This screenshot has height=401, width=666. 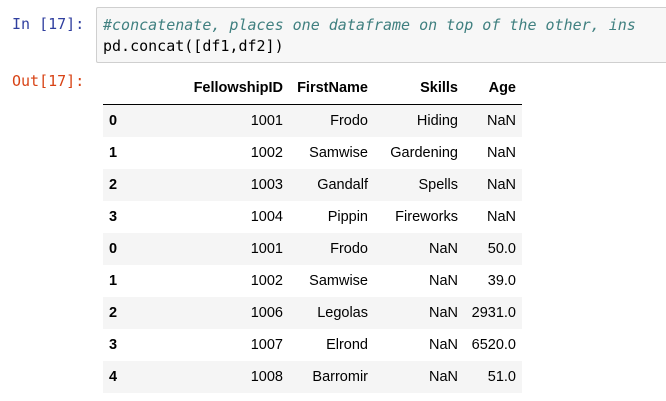 What do you see at coordinates (48, 81) in the screenshot?
I see `output-prompt: Out[17]:` at bounding box center [48, 81].